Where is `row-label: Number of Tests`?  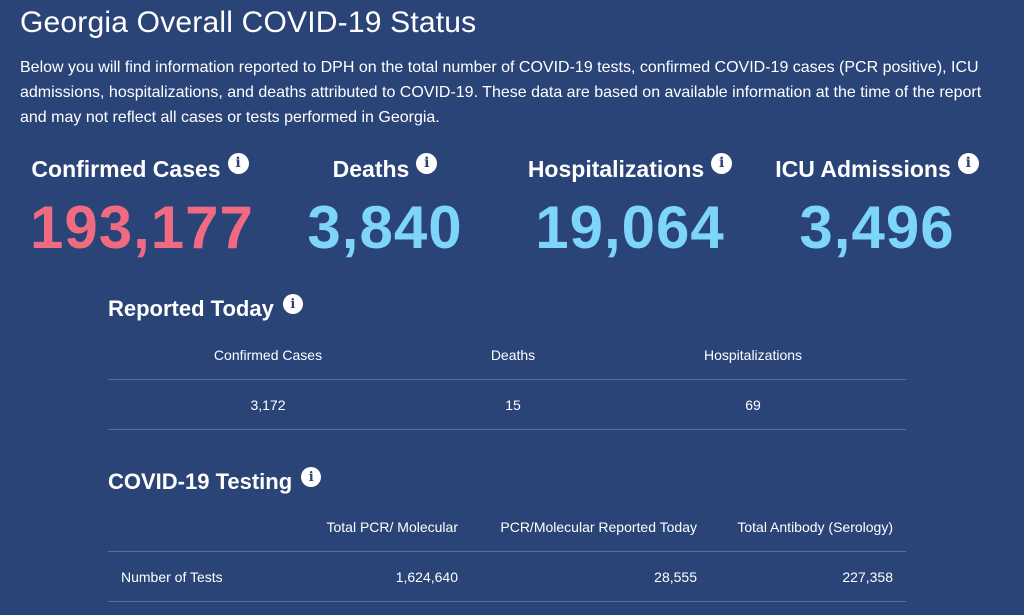
row-label: Number of Tests is located at coordinates (172, 577).